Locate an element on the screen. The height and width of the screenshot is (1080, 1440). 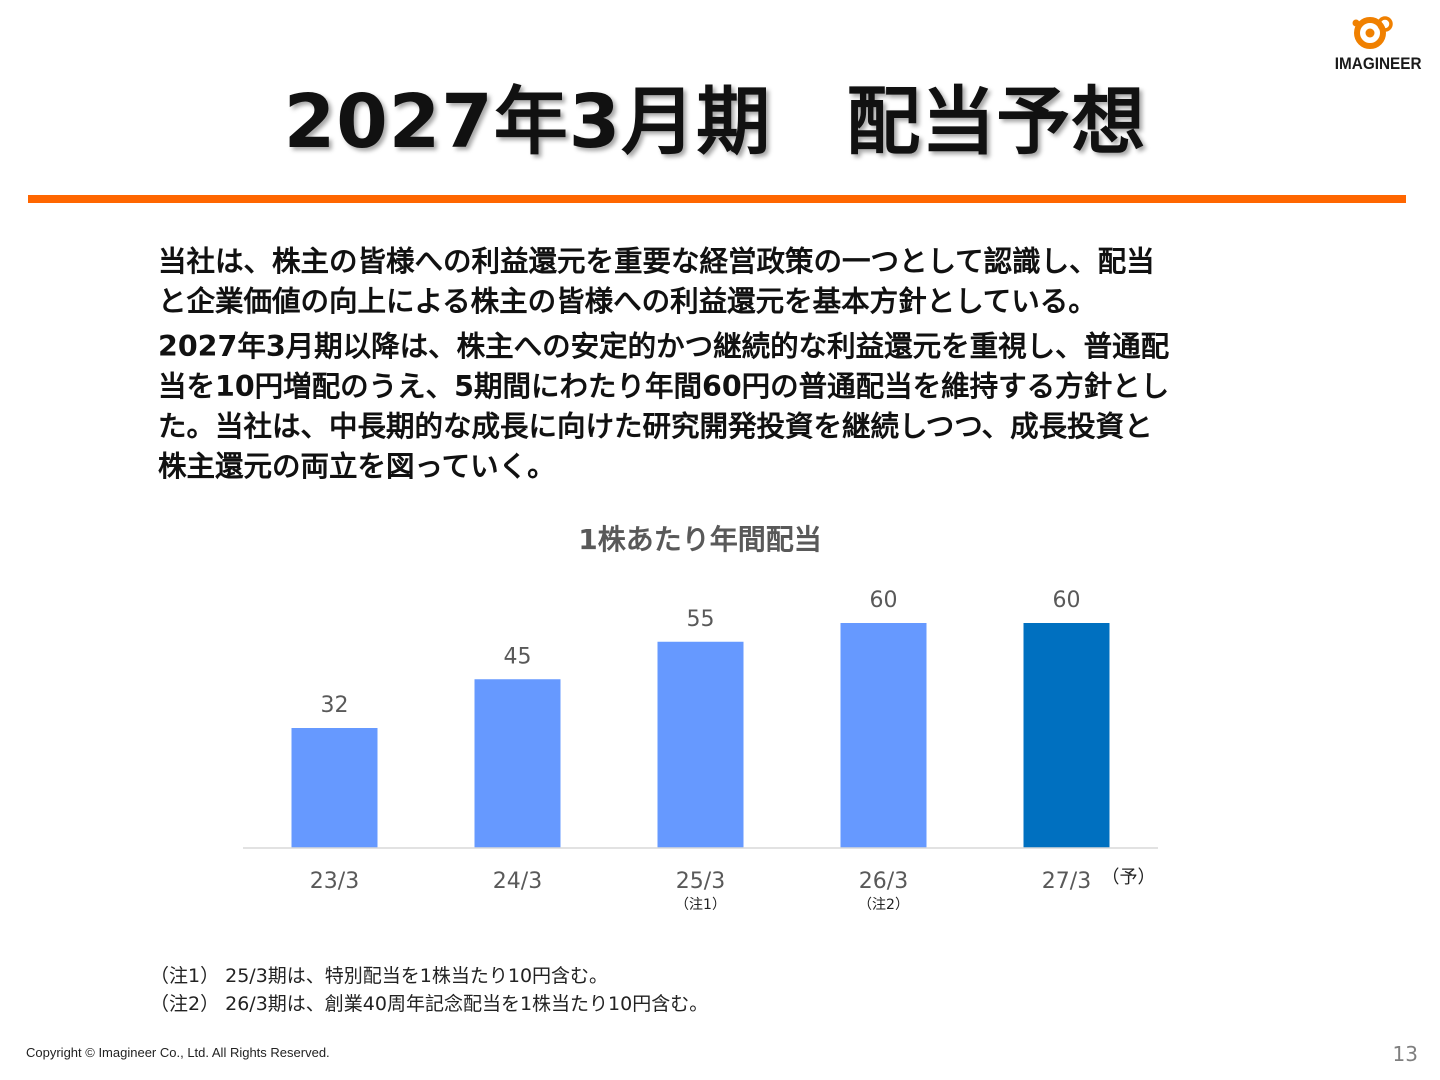
footnote: （注2） 26/3期は、創業40周年記念配当を1株当たり10円含む。 is located at coordinates (429, 1004).